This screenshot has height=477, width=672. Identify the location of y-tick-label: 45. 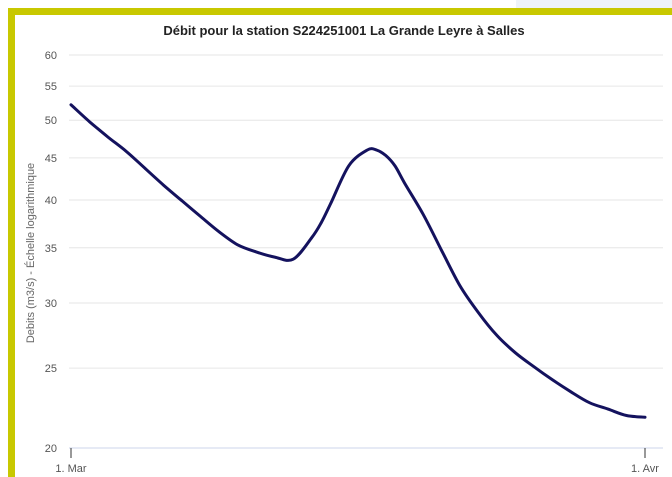
(51, 159).